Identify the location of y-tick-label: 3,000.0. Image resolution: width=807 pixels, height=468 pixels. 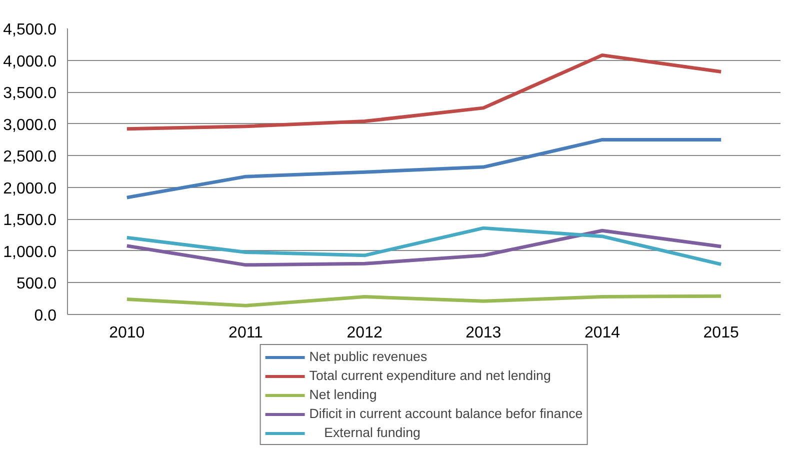
(30, 125).